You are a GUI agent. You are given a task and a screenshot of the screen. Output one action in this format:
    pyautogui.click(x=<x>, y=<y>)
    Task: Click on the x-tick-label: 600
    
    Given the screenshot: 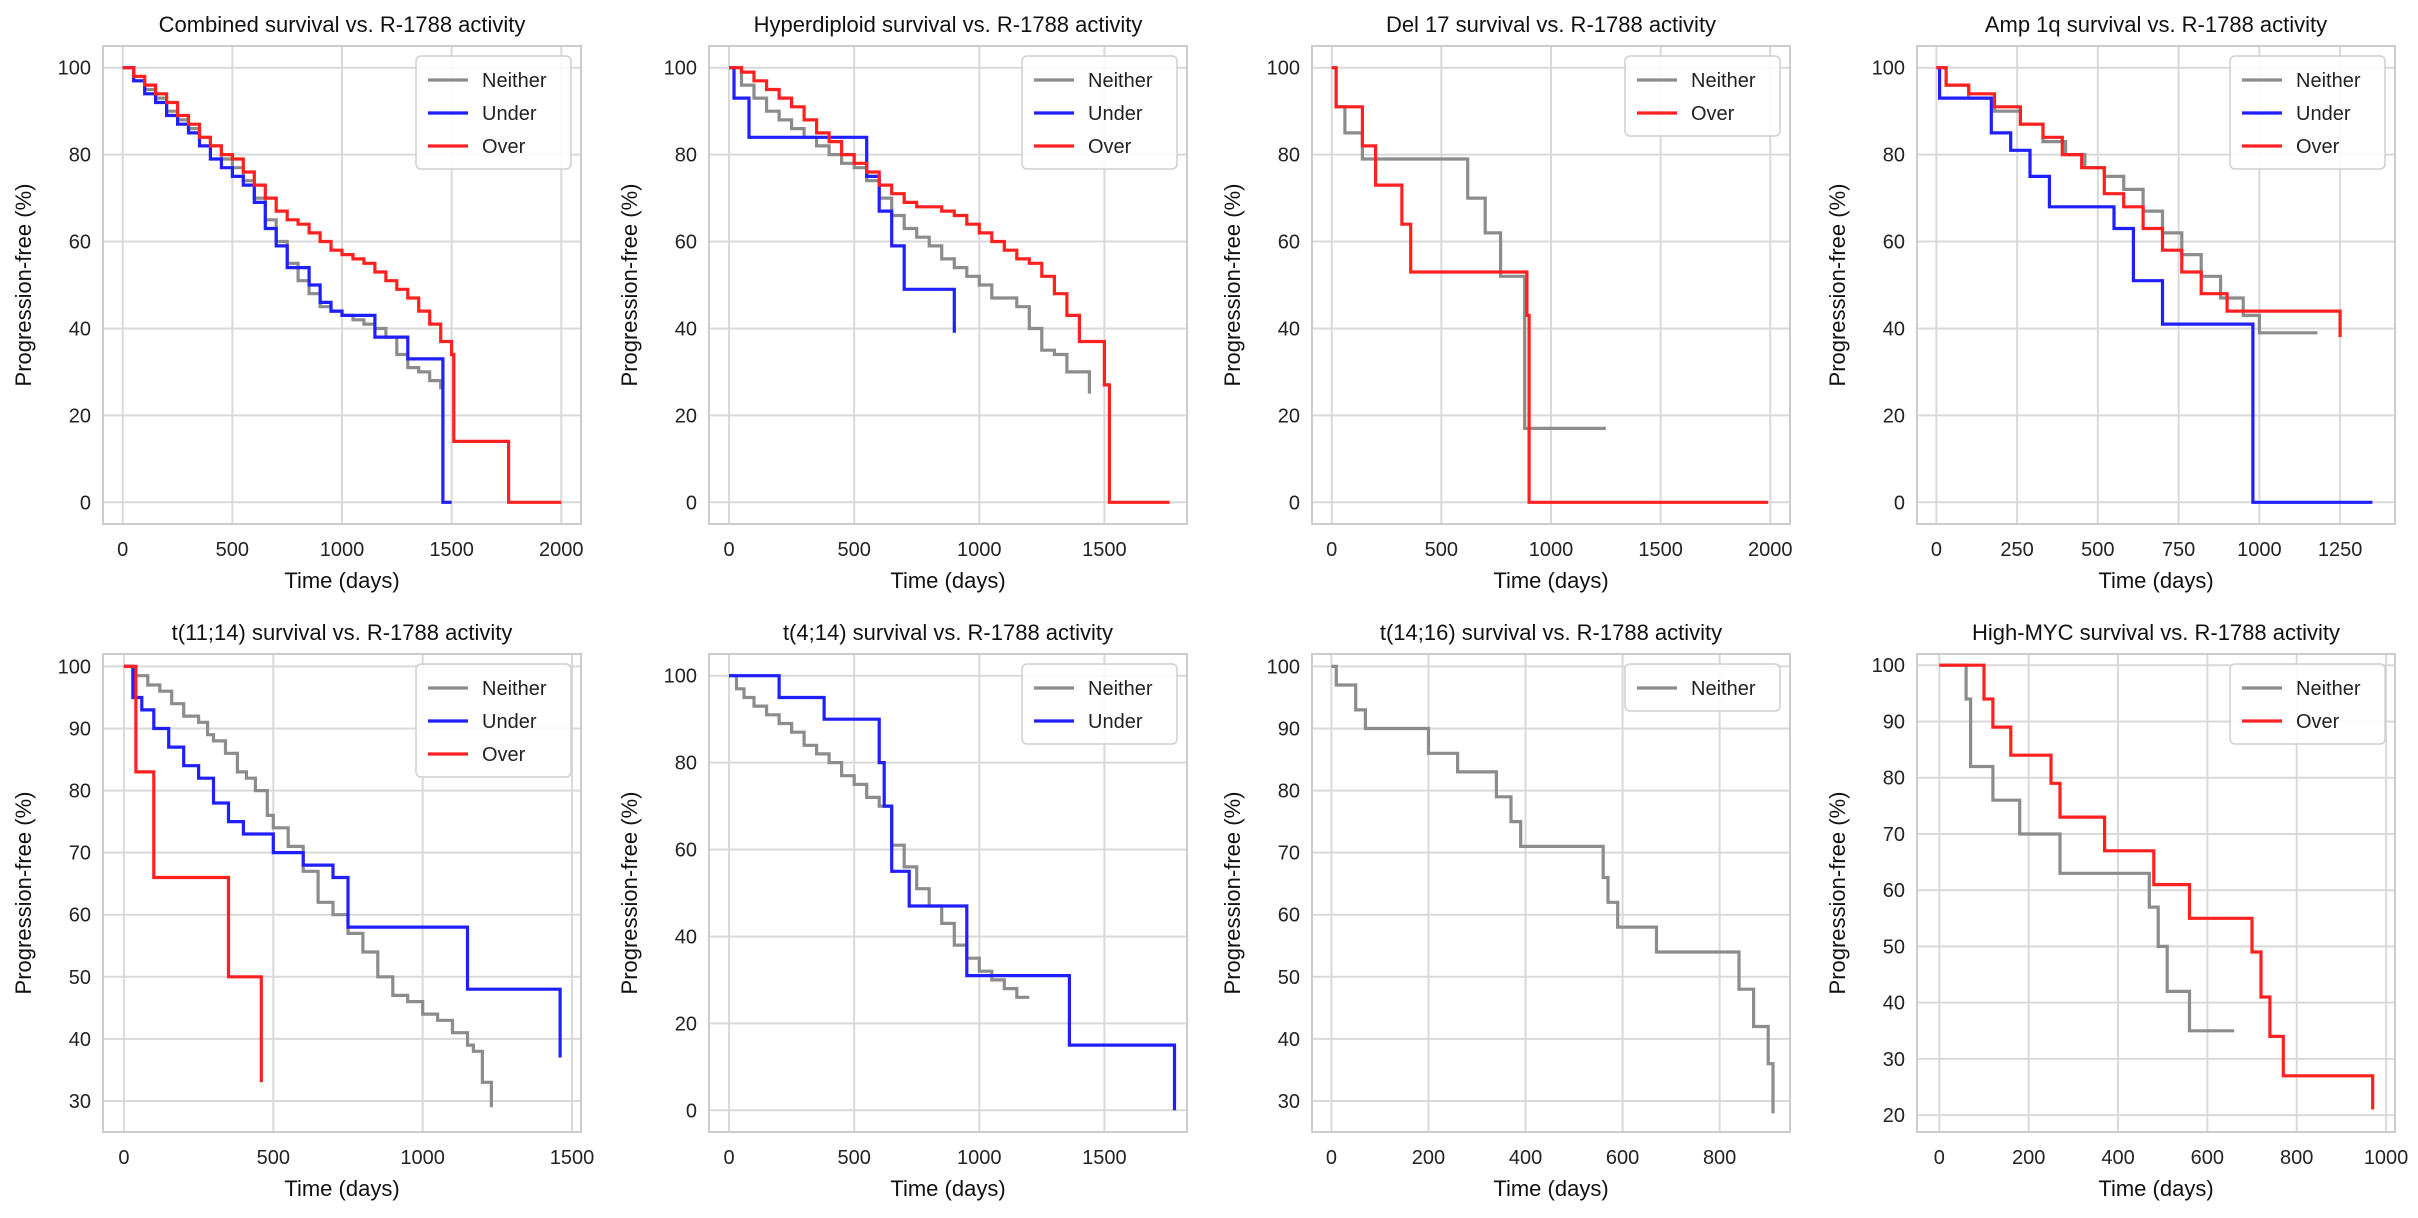 What is the action you would take?
    pyautogui.click(x=1622, y=1158)
    